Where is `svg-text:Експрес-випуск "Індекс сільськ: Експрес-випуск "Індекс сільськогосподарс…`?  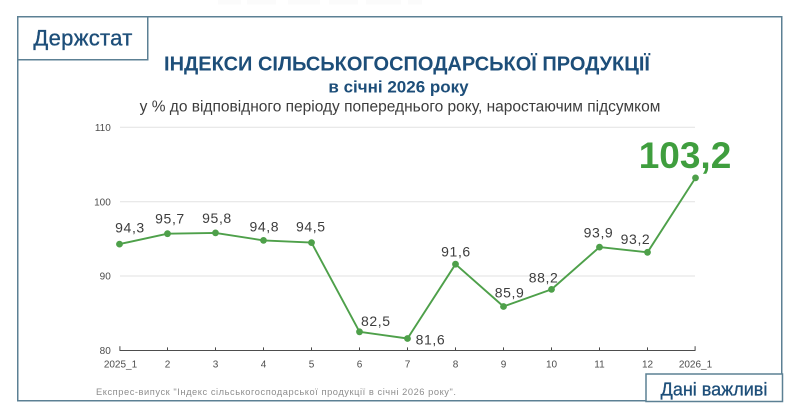
svg-text:Експрес-випуск "Індекс сільськ: Експрес-випуск "Індекс сільськогосподарс… is located at coordinates (276, 392).